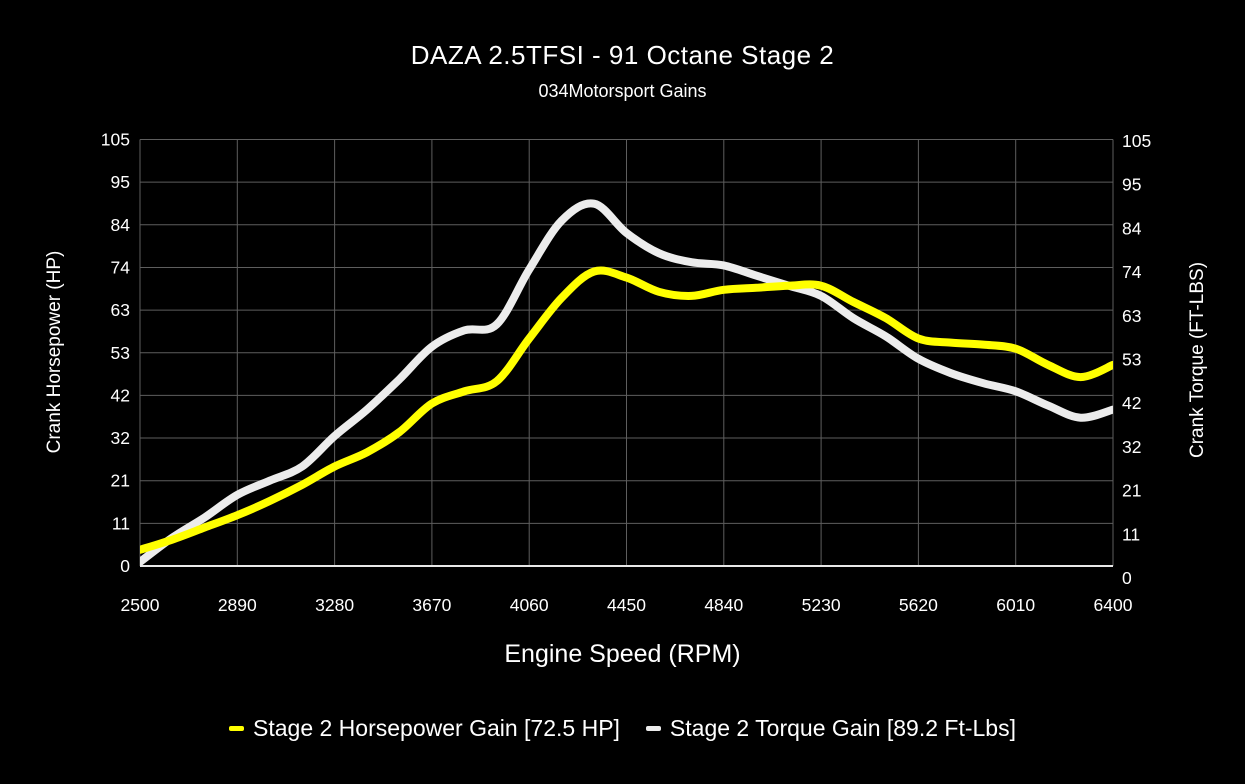 The width and height of the screenshot is (1245, 784). Describe the element at coordinates (140, 605) in the screenshot. I see `x-tick-label: 2500` at that location.